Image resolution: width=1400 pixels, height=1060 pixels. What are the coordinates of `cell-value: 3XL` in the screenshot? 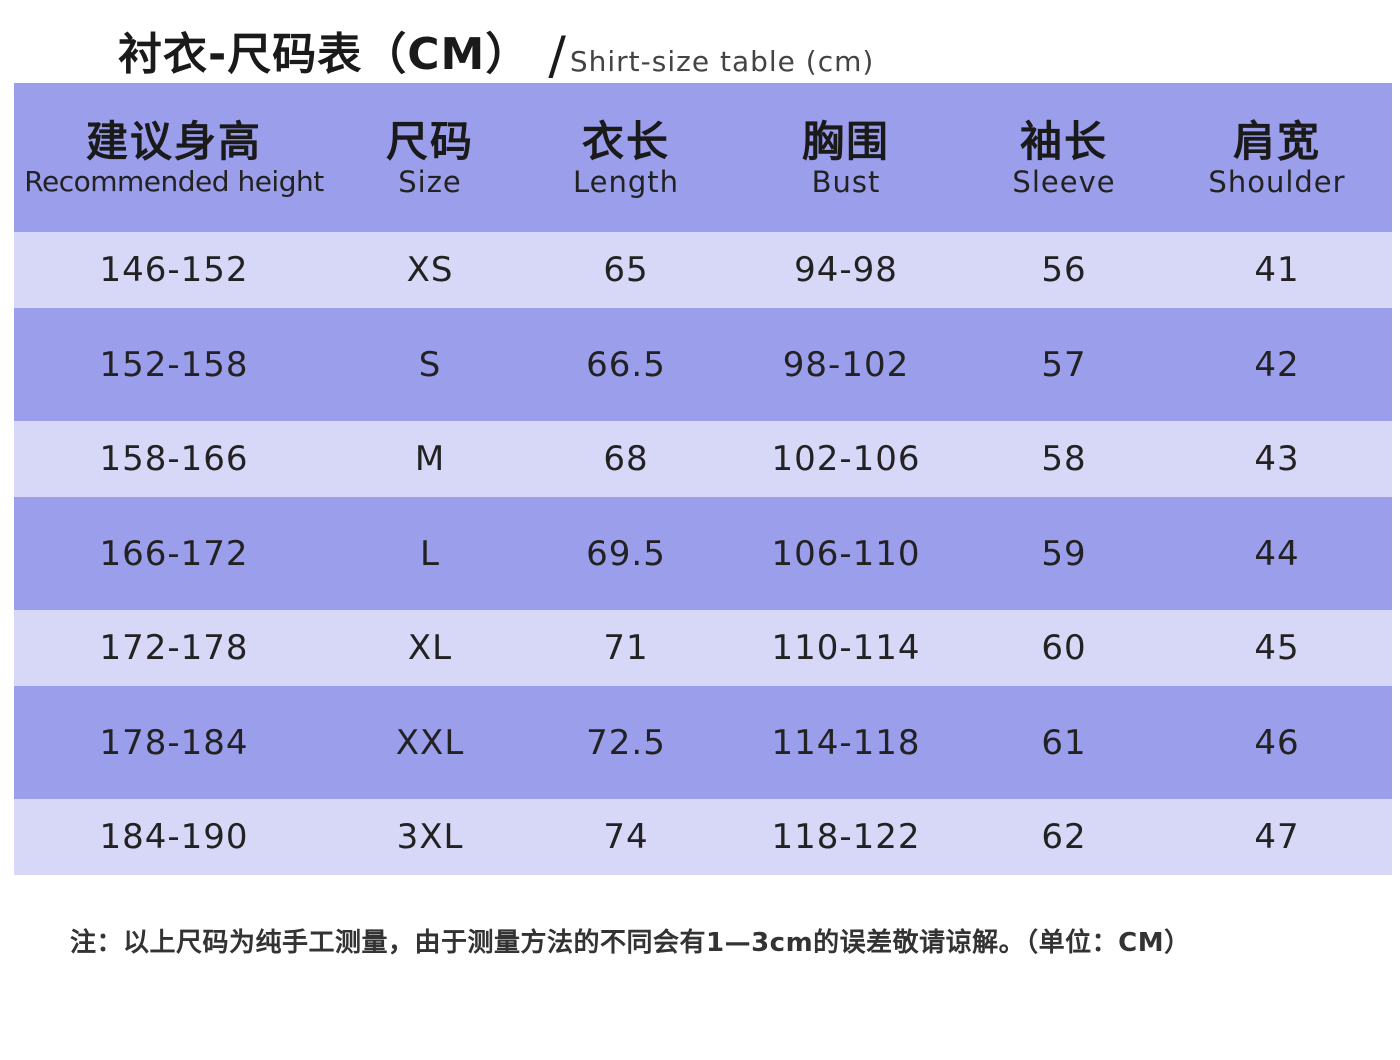 It's located at (430, 837).